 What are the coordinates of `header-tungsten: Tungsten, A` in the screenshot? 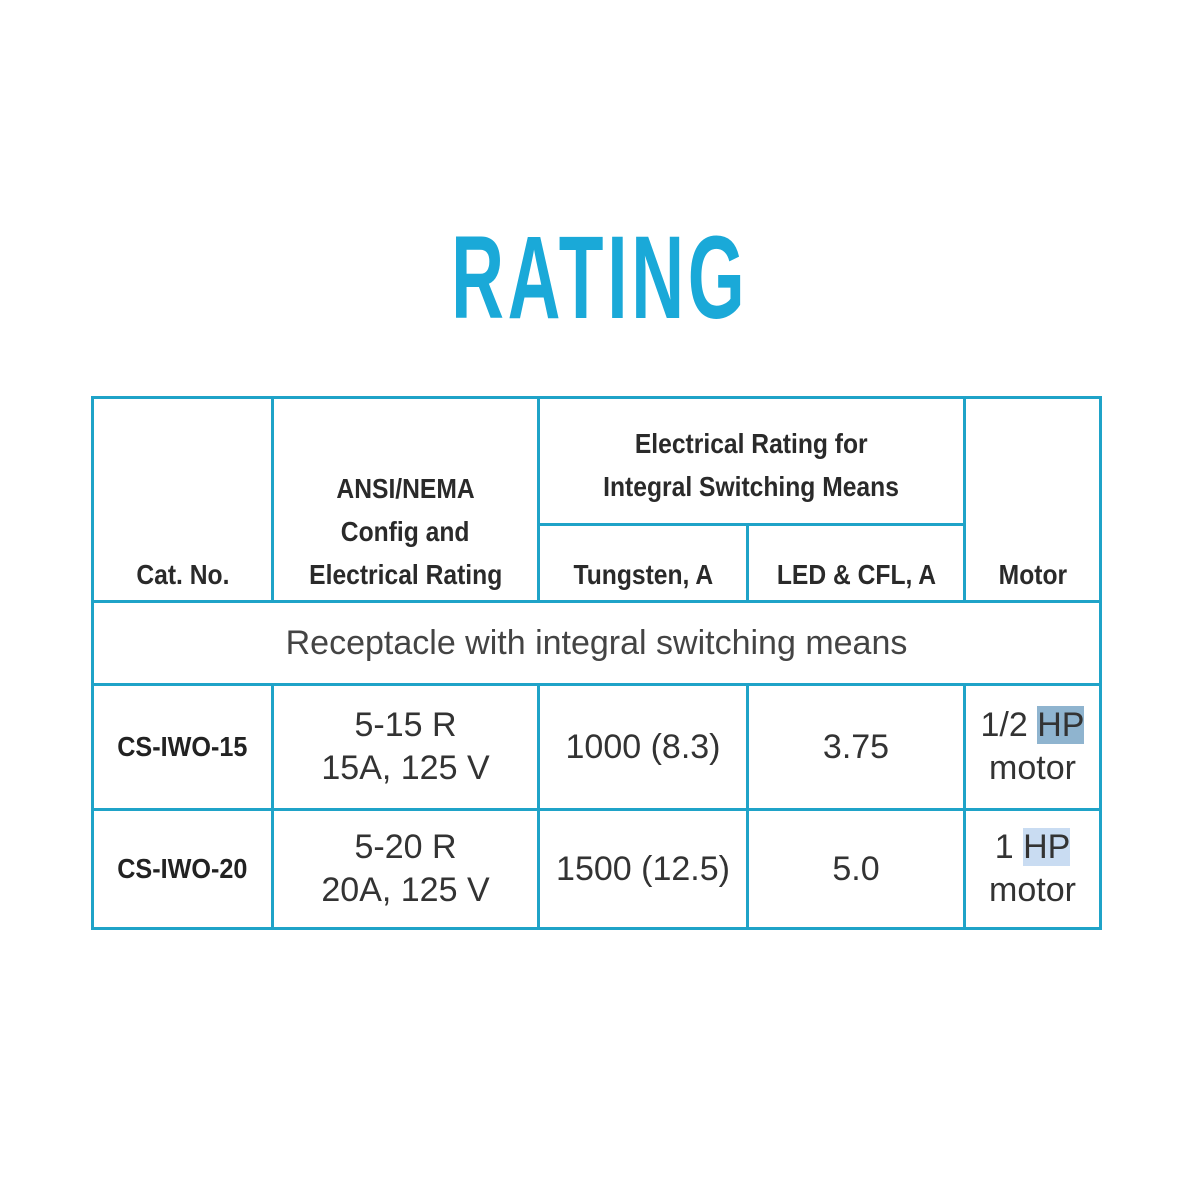 It's located at (643, 574).